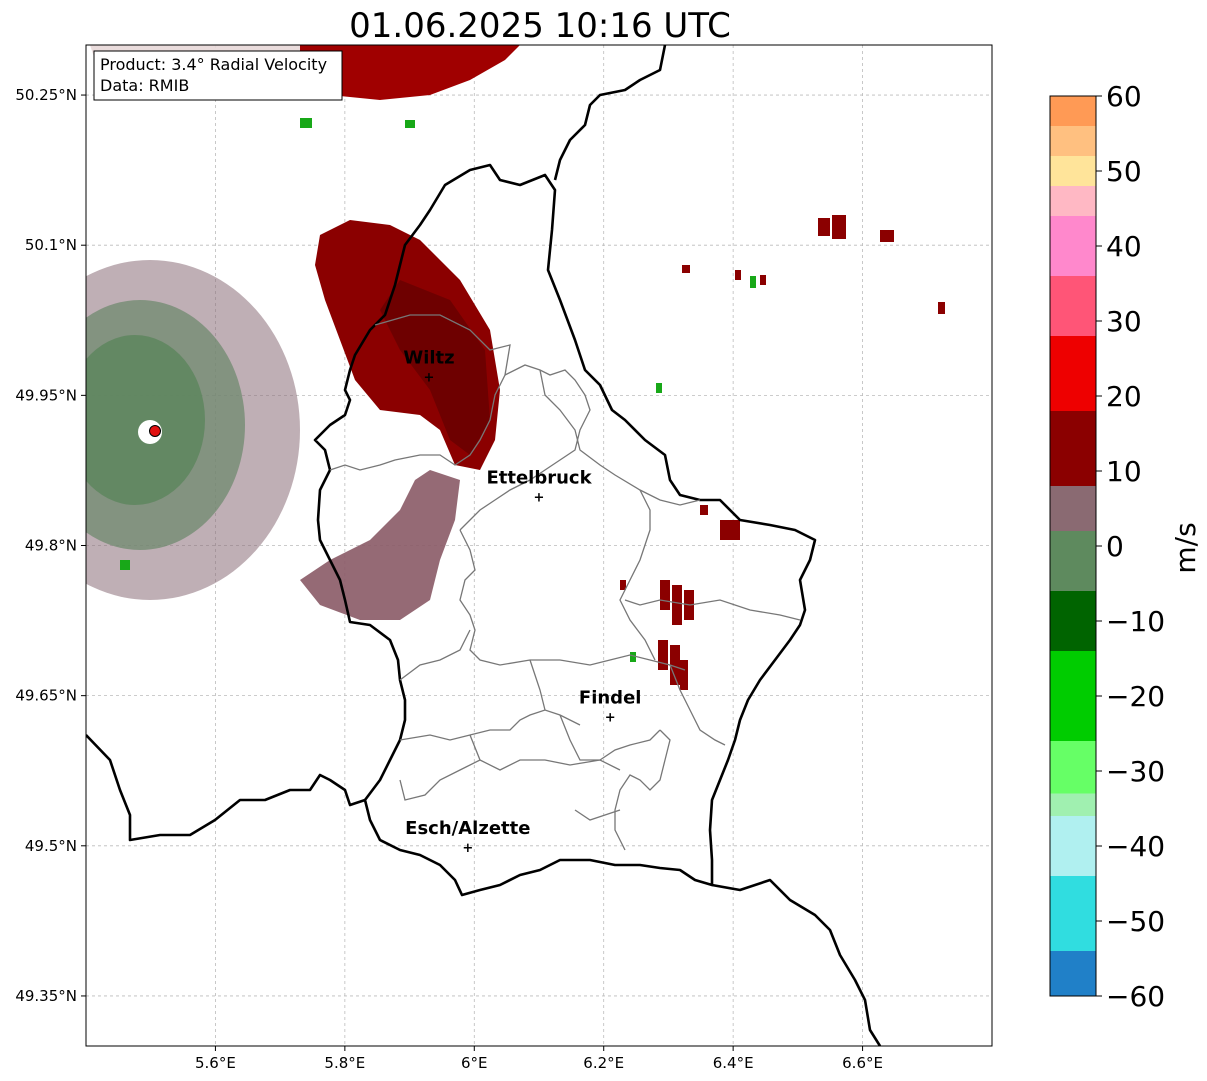  I want to click on radar-site-marker, so click(155, 431).